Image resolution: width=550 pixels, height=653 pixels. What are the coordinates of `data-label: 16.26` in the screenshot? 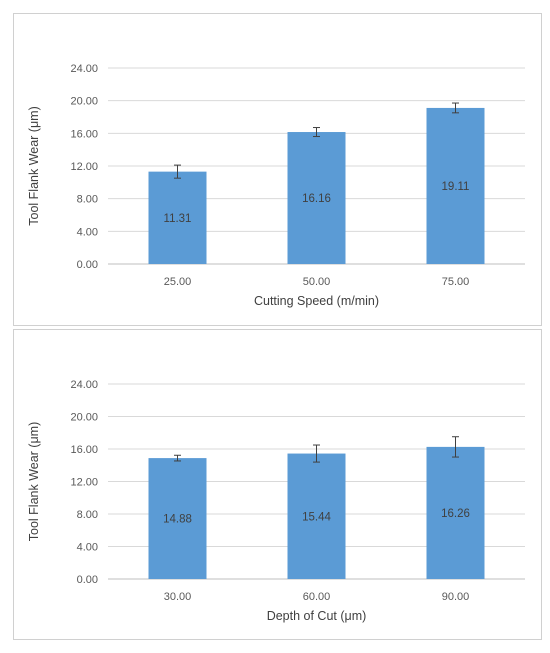 It's located at (455, 514).